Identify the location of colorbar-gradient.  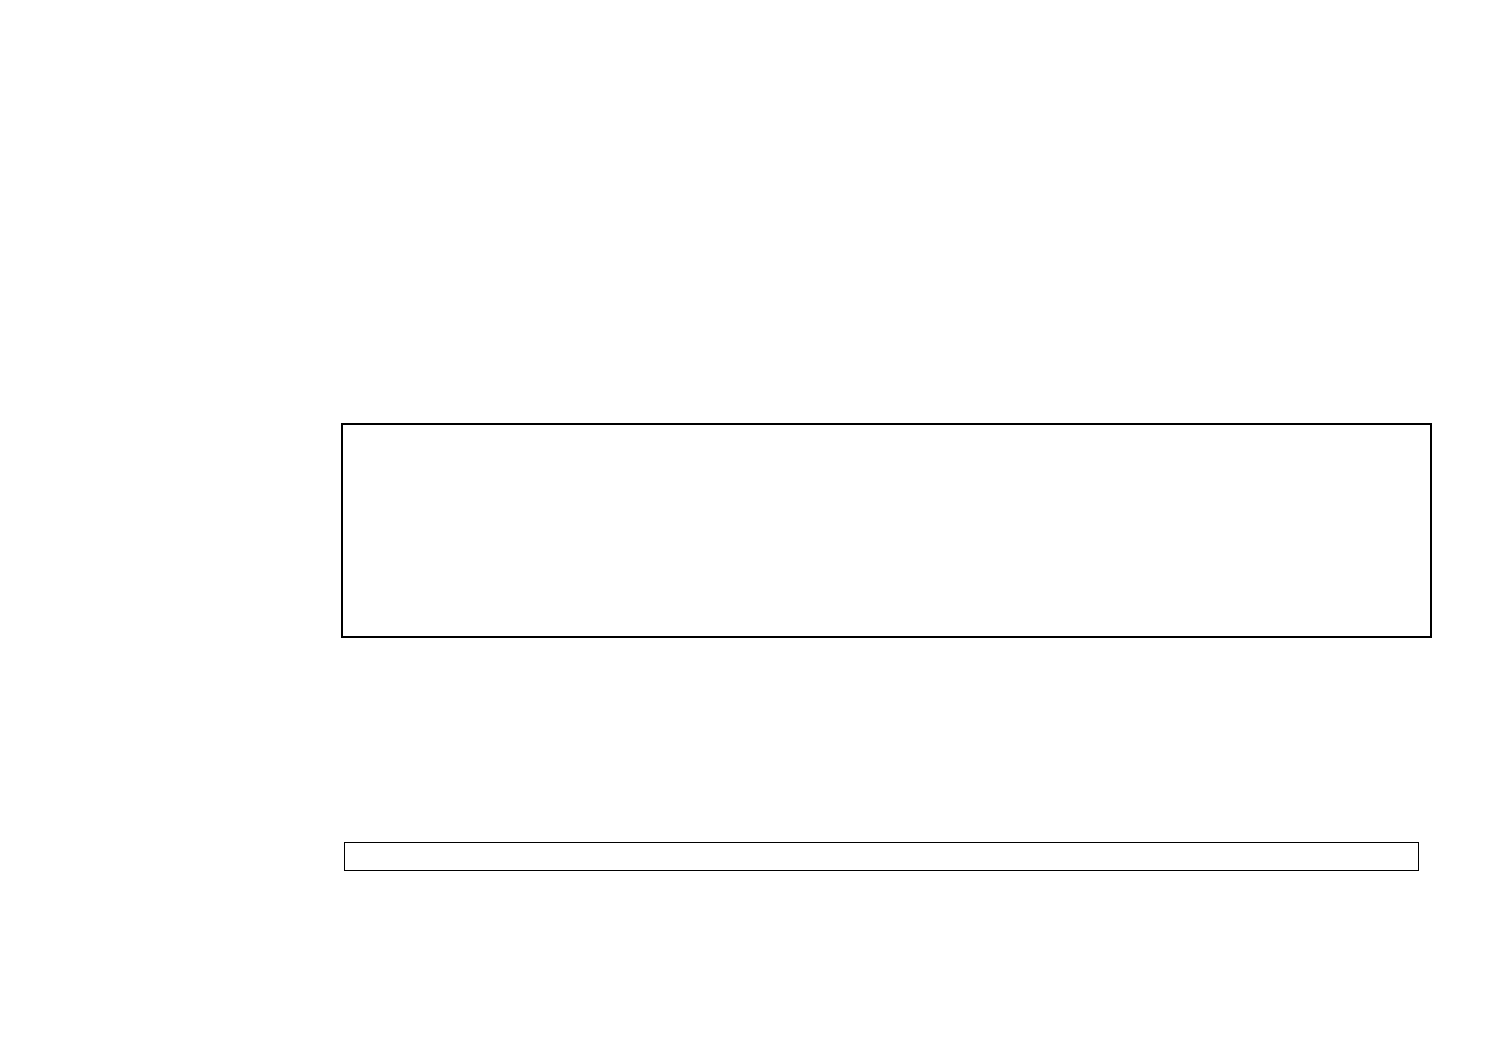
(881, 856).